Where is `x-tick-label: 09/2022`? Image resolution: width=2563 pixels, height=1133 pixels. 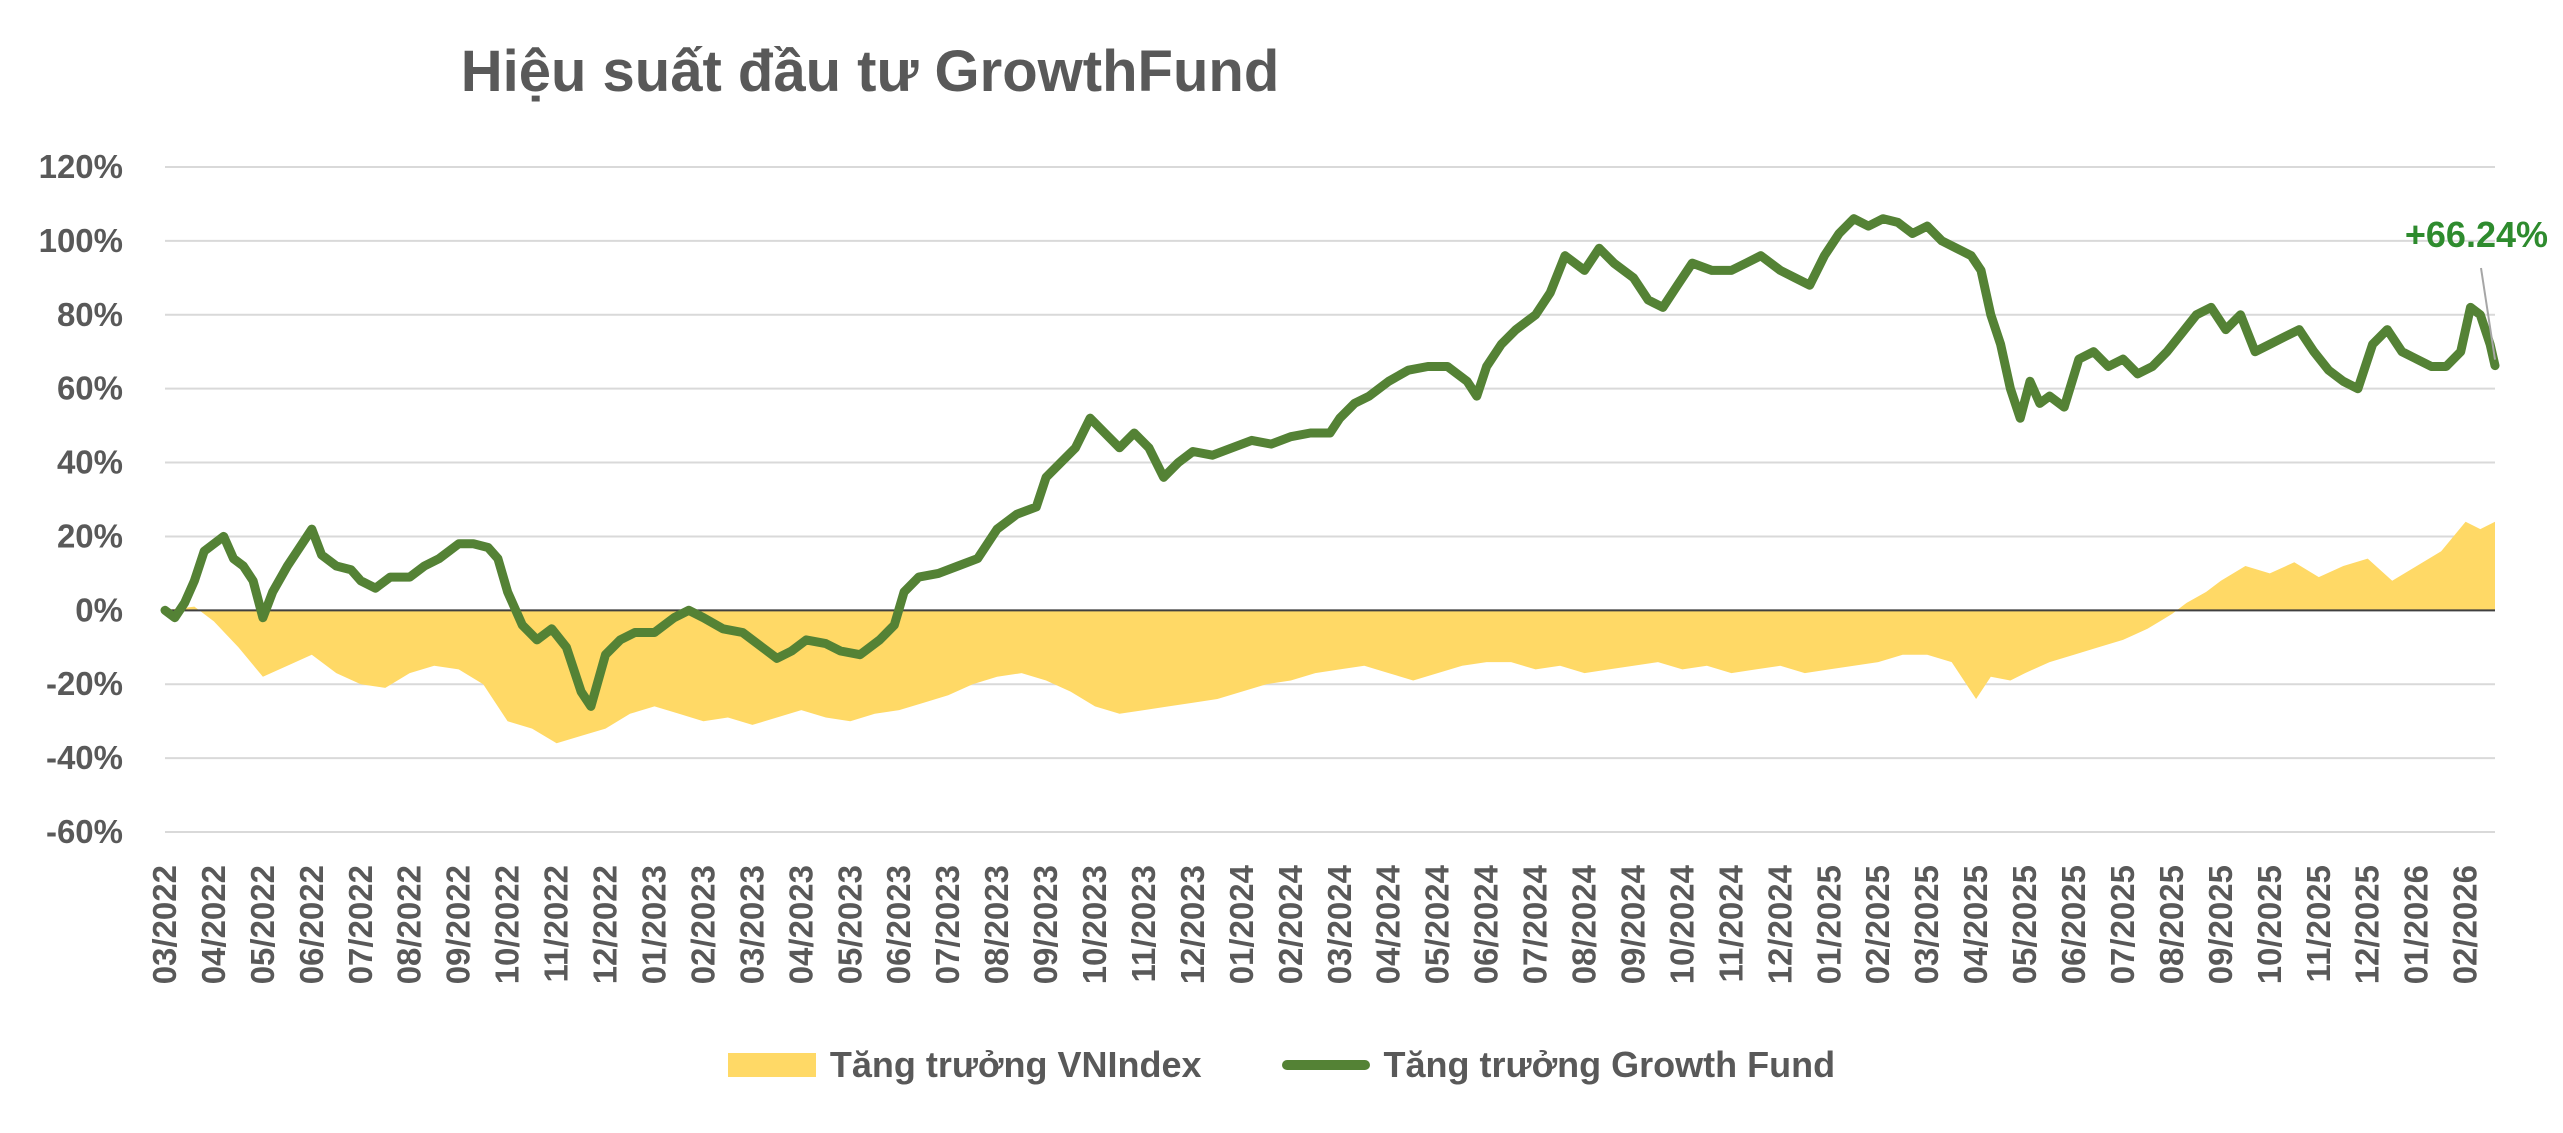
x-tick-label: 09/2022 is located at coordinates (458, 924).